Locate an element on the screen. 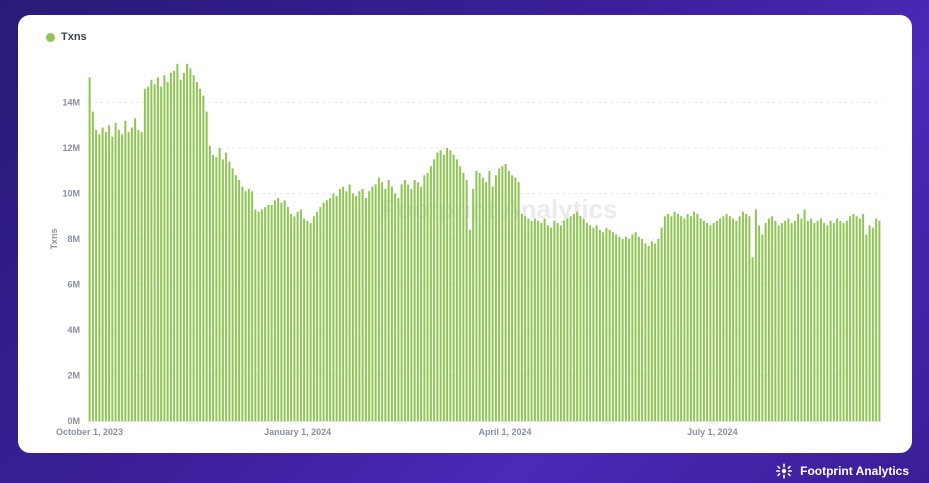  footprint-brand: Footprint Analytics is located at coordinates (841, 471).